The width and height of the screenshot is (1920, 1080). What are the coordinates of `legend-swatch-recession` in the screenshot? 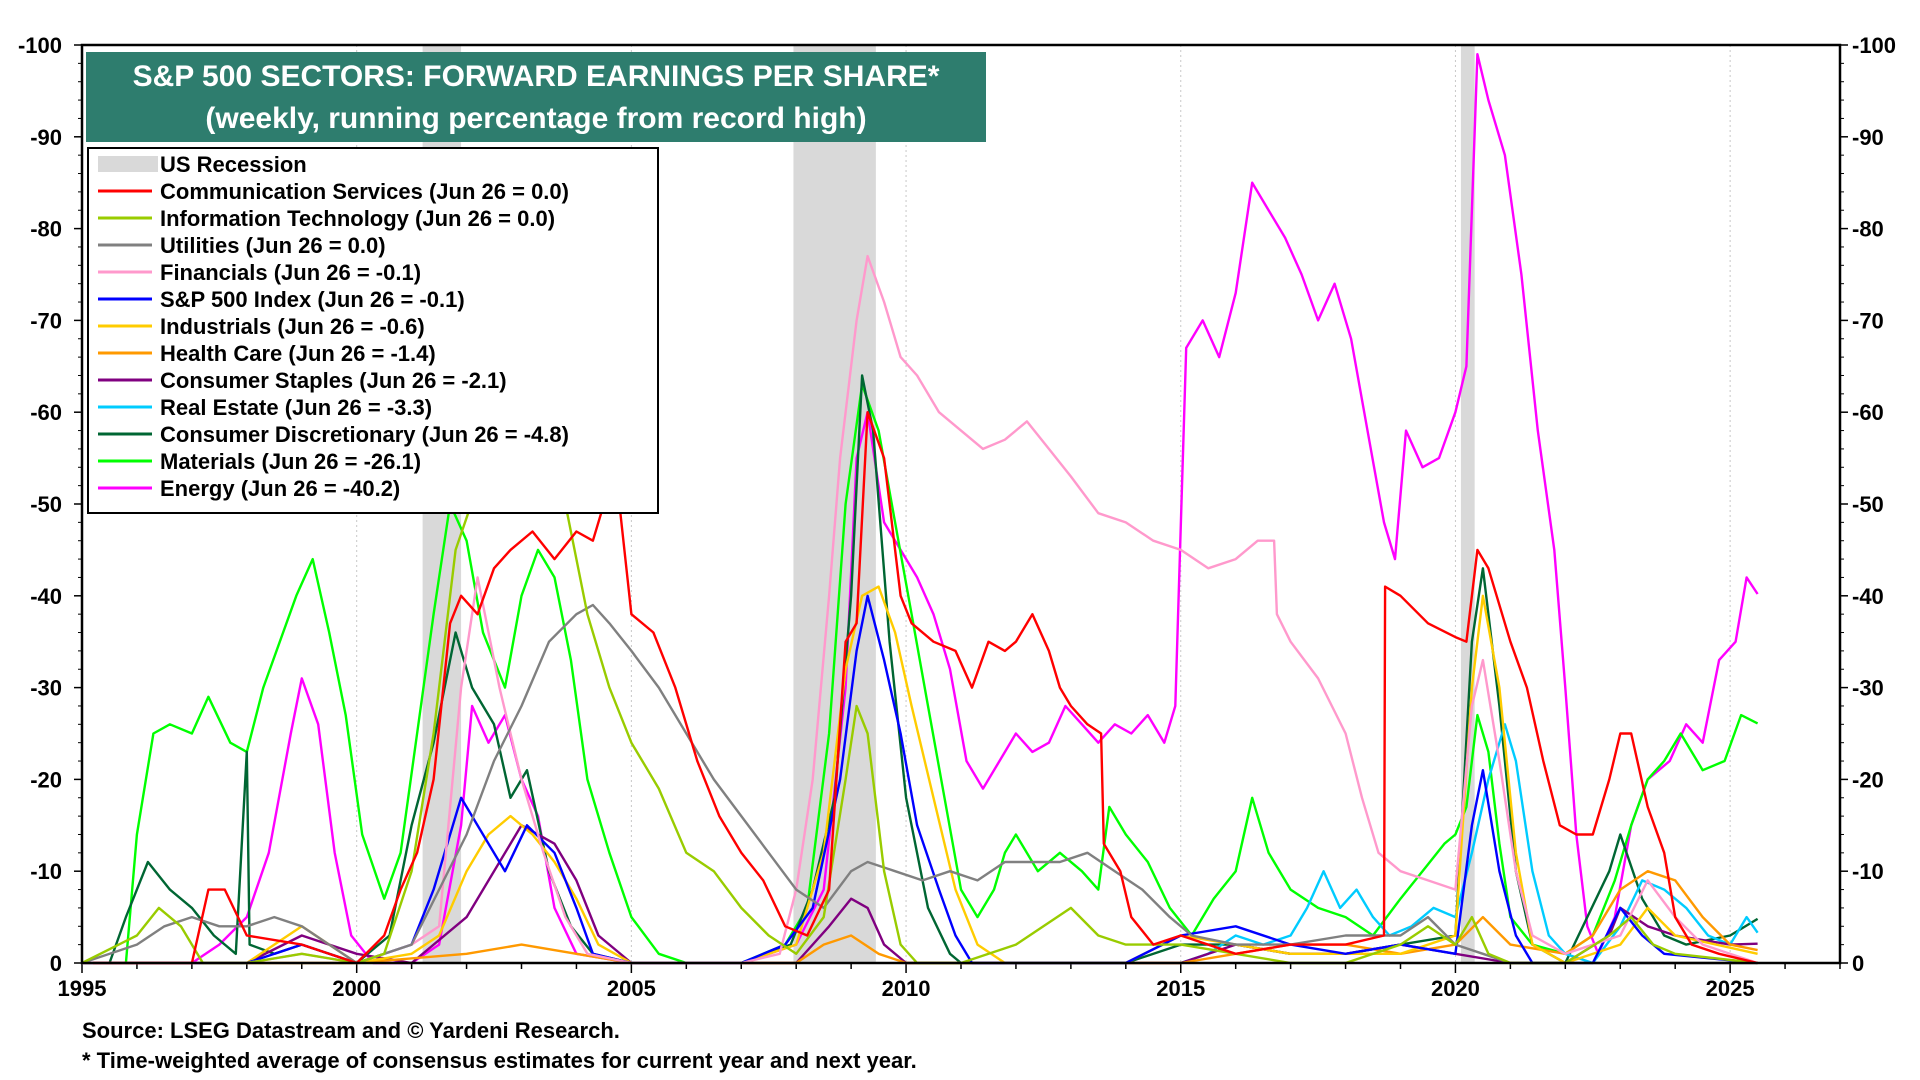 It's located at (128, 164).